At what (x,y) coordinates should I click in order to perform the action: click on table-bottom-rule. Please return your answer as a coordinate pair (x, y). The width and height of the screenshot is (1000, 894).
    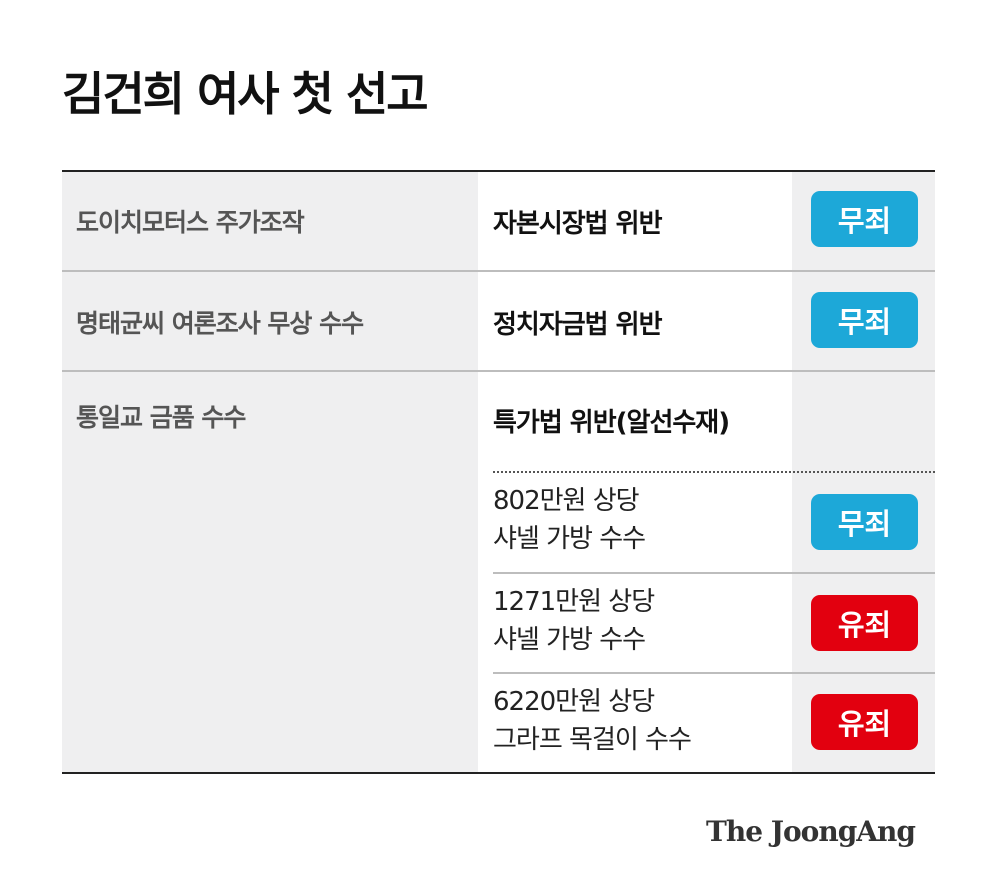
    Looking at the image, I should click on (498, 773).